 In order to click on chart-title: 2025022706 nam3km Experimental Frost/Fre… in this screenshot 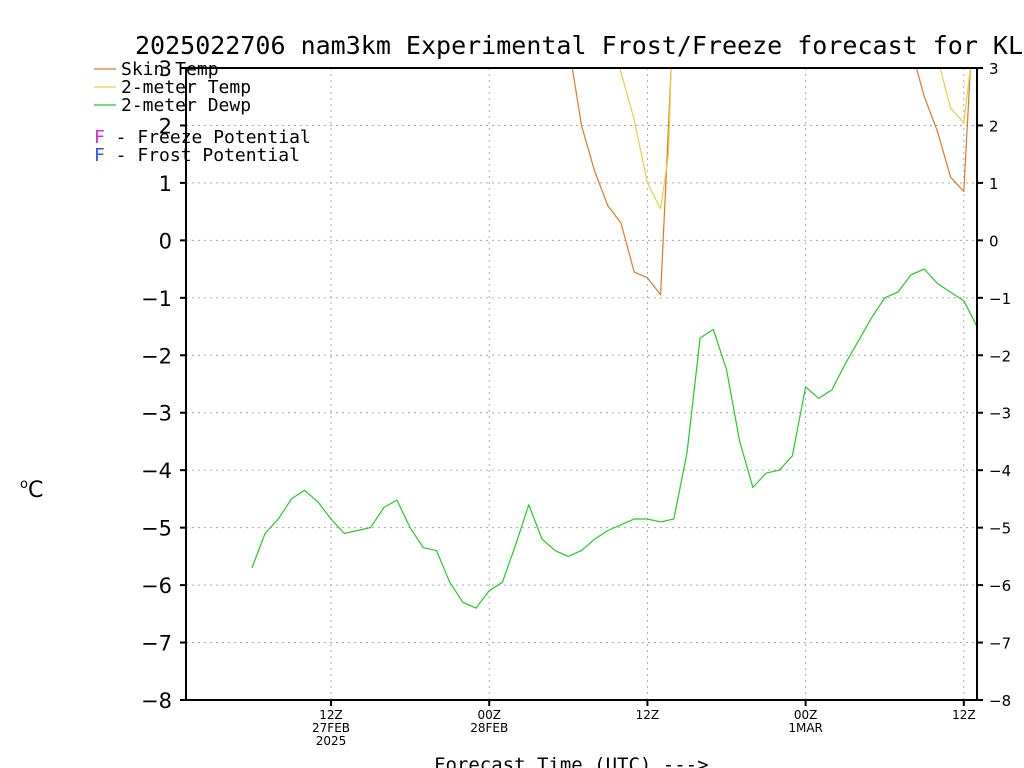, I will do `click(579, 45)`.